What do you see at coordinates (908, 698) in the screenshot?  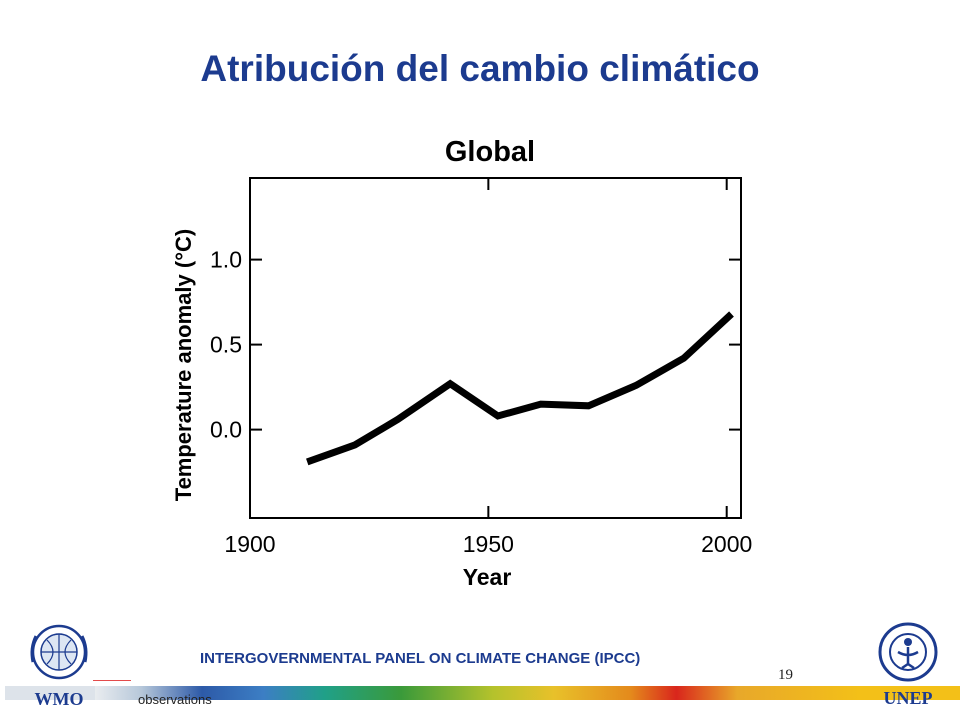 I see `unep-logo-text: UNEP` at bounding box center [908, 698].